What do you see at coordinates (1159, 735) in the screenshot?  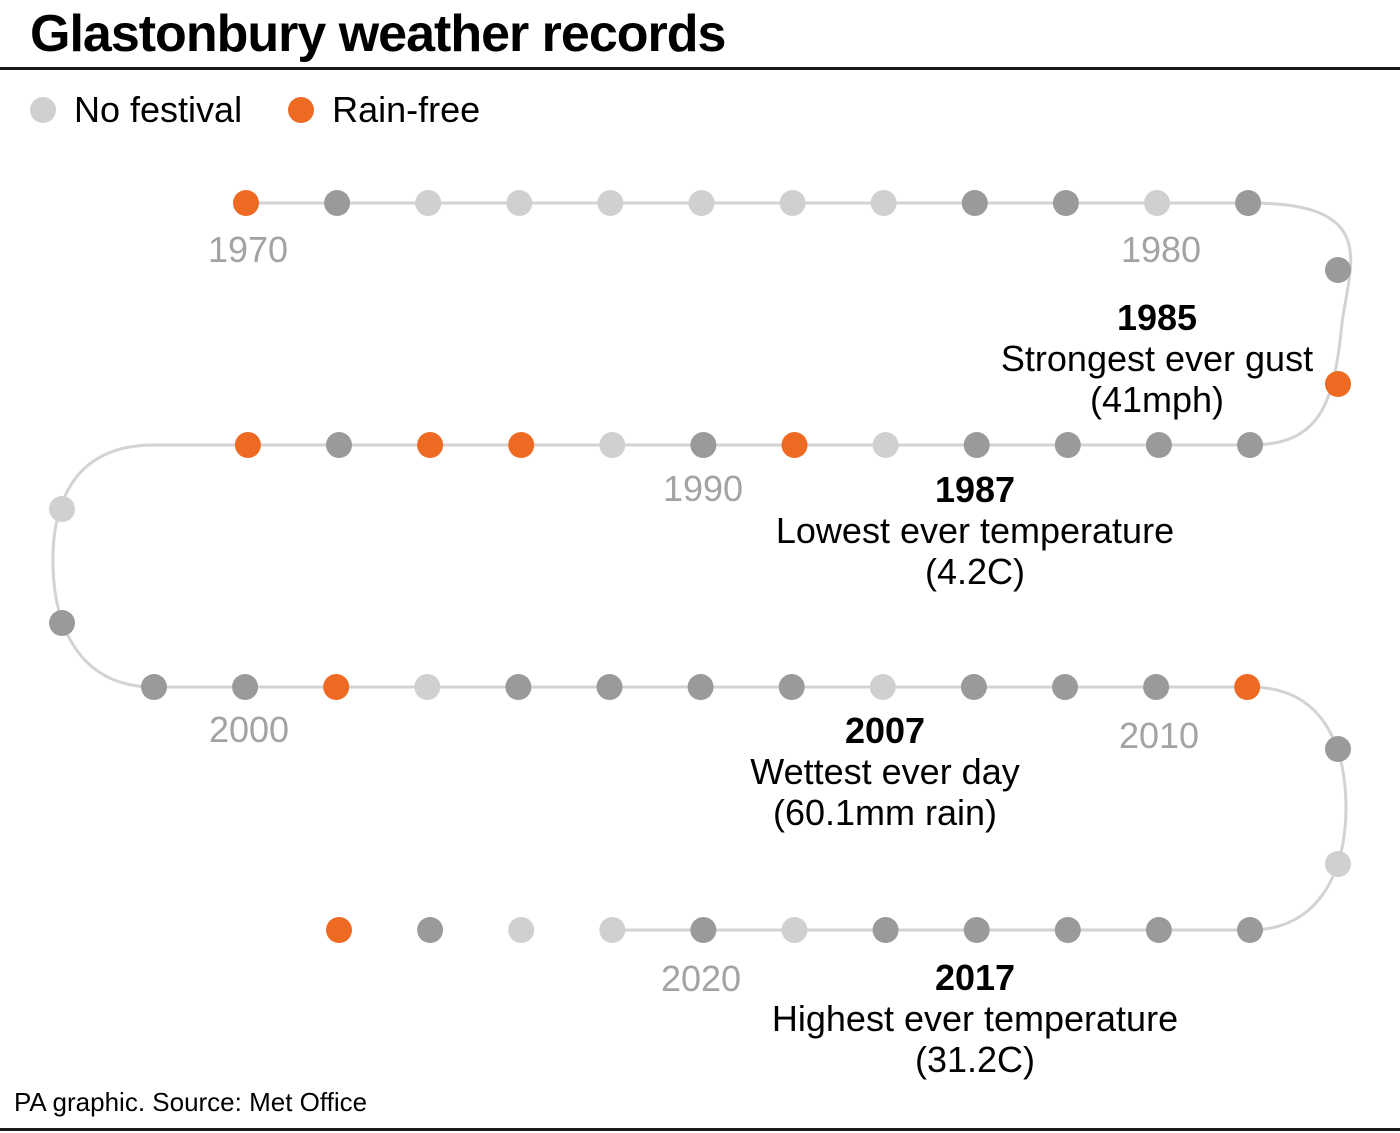 I see `decade-label-2010: 2010` at bounding box center [1159, 735].